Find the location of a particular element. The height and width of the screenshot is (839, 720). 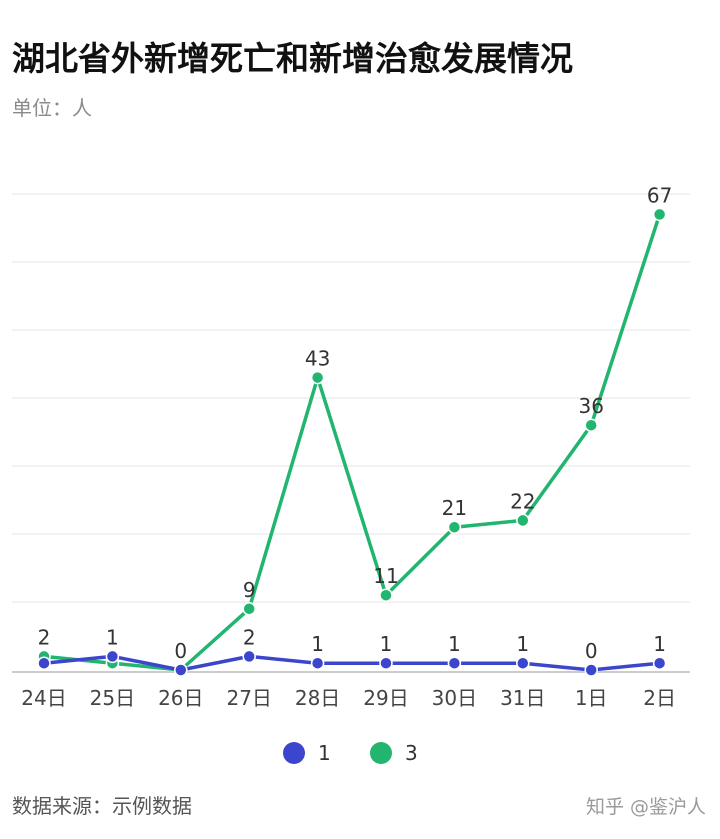

x-tick-label: 30日 is located at coordinates (454, 698).